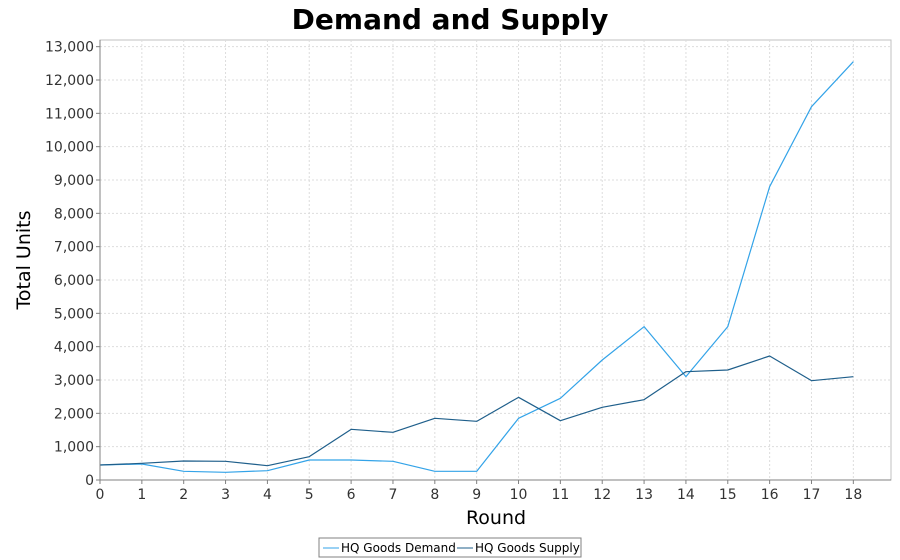  What do you see at coordinates (225, 495) in the screenshot?
I see `x-tick-label: 3` at bounding box center [225, 495].